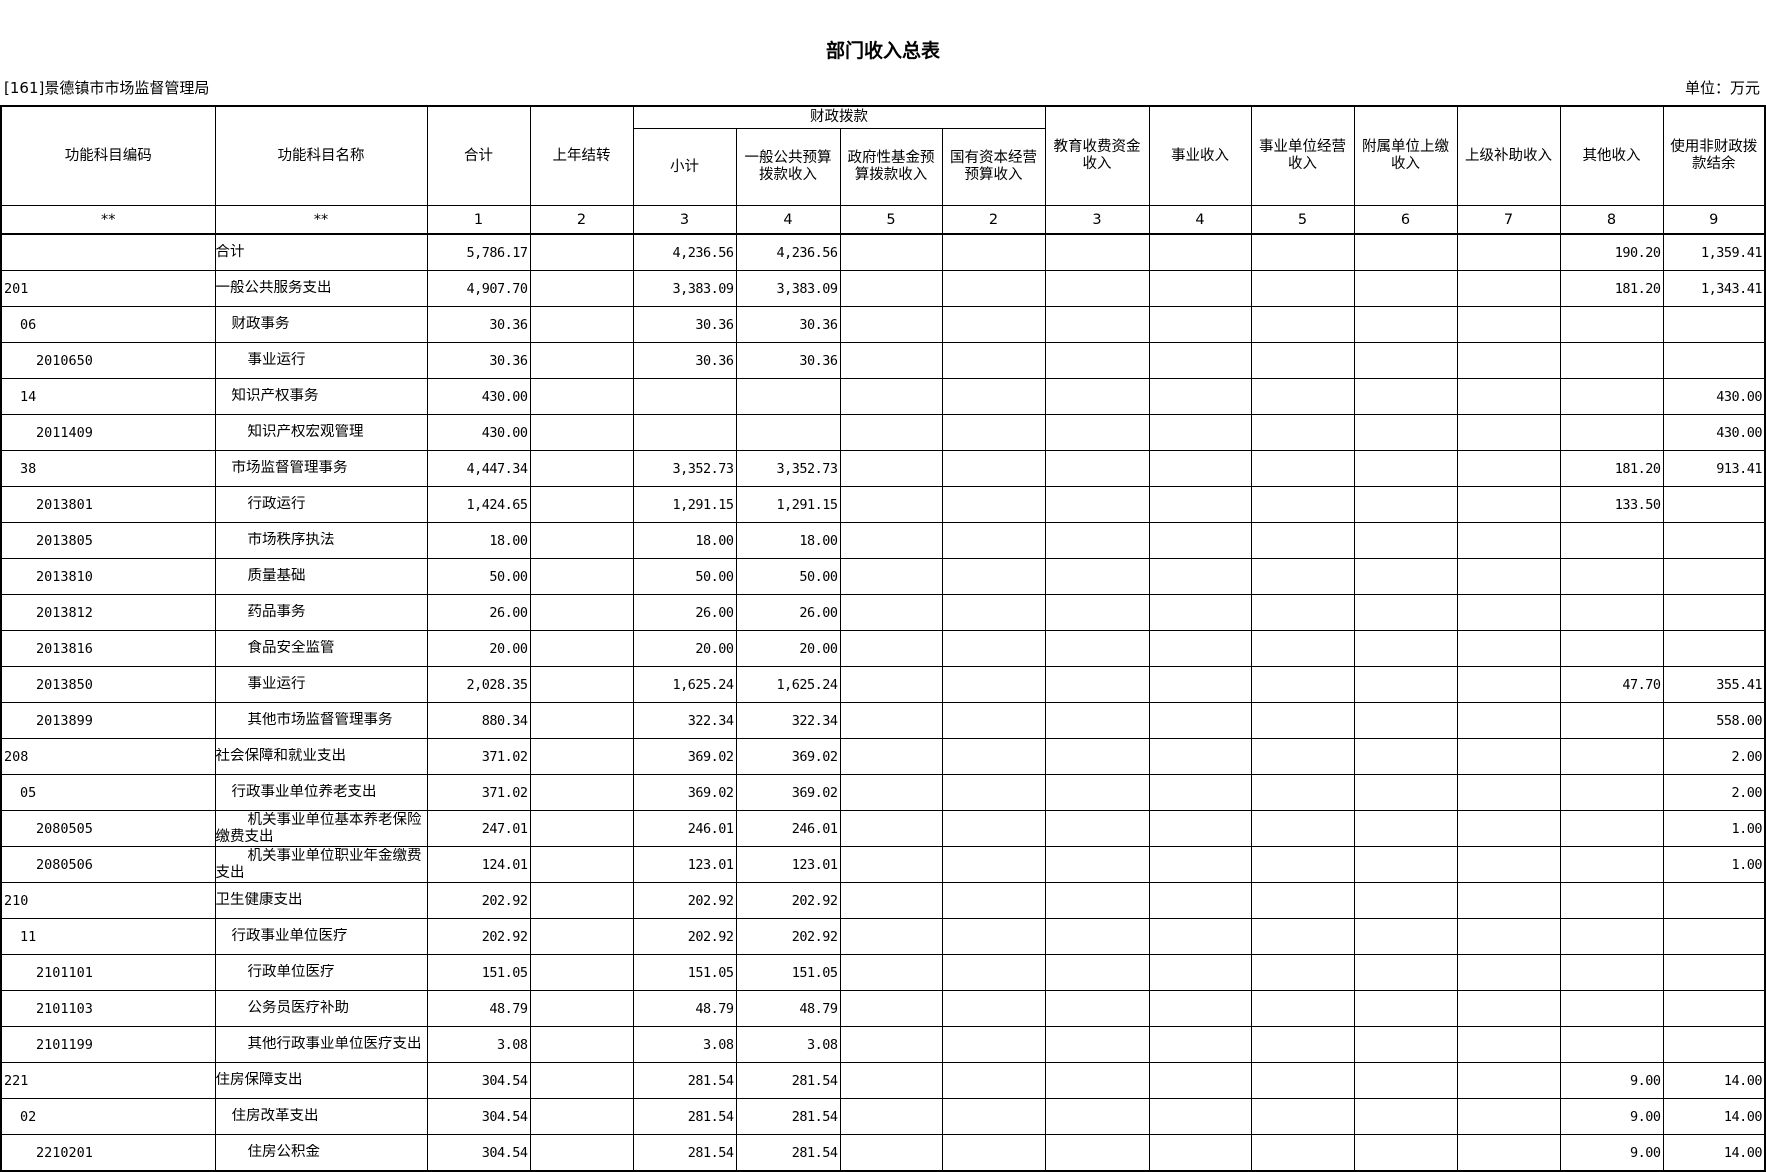  I want to click on header-general: 一般公共预算拨款收入, so click(788, 167).